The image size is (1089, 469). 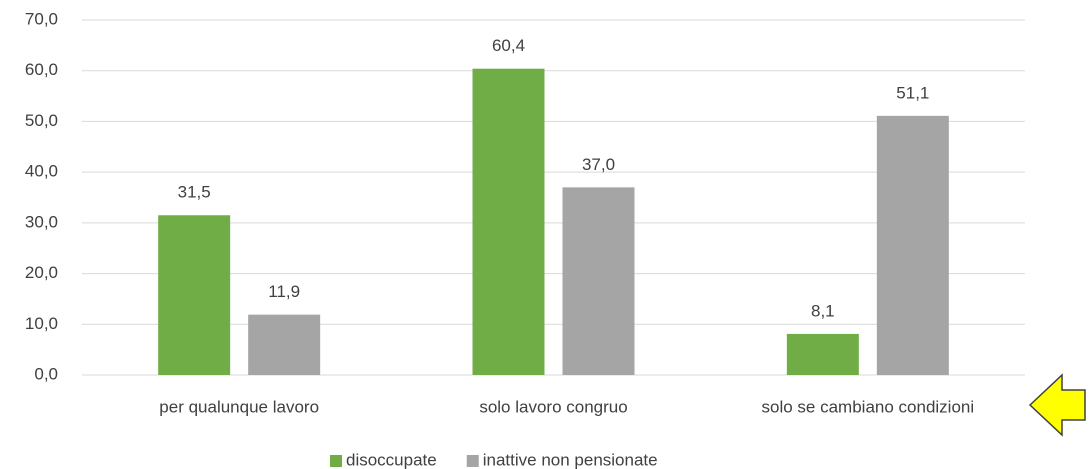 I want to click on y-tick-label: 70,0, so click(x=41, y=18).